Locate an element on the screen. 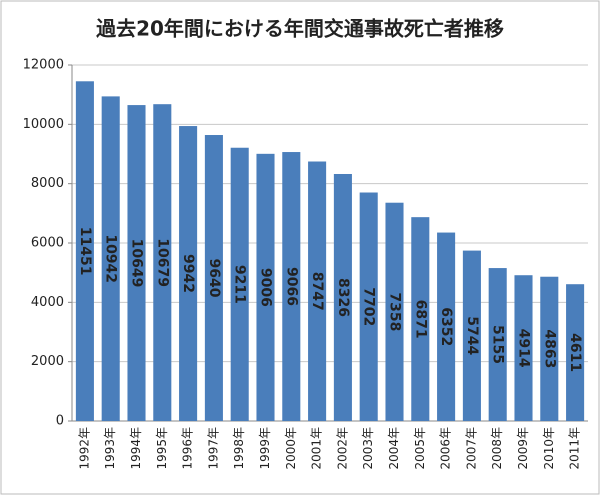  x-tick-label: 2000年 is located at coordinates (291, 448).